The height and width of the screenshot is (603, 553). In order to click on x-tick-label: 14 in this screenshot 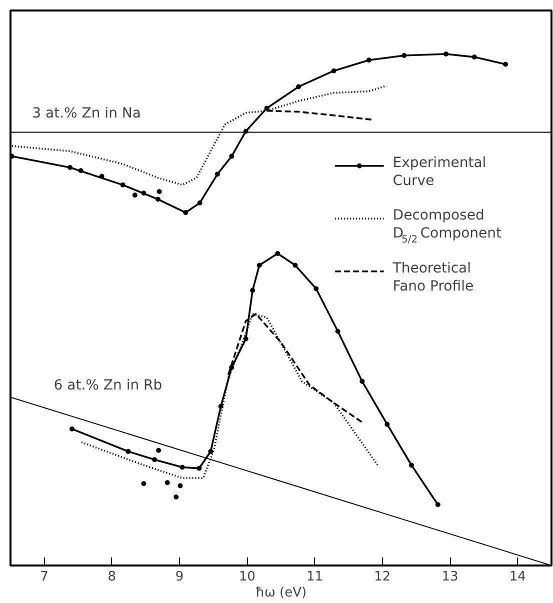, I will do `click(517, 577)`.